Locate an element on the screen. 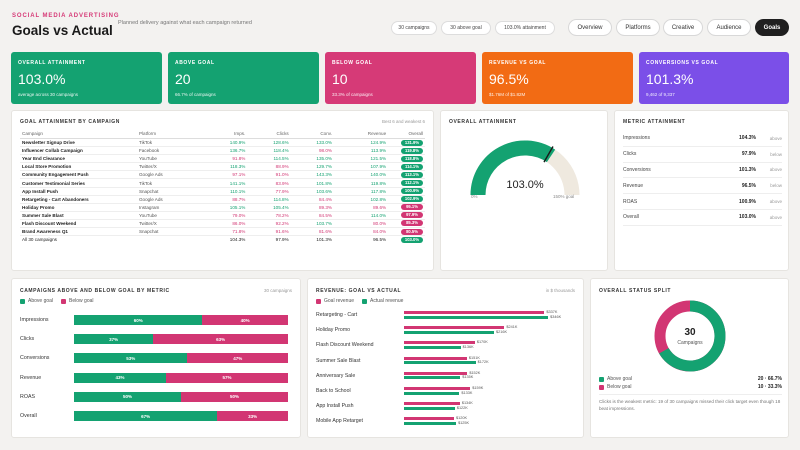 The image size is (800, 450). platform: Google Ads is located at coordinates (170, 175).